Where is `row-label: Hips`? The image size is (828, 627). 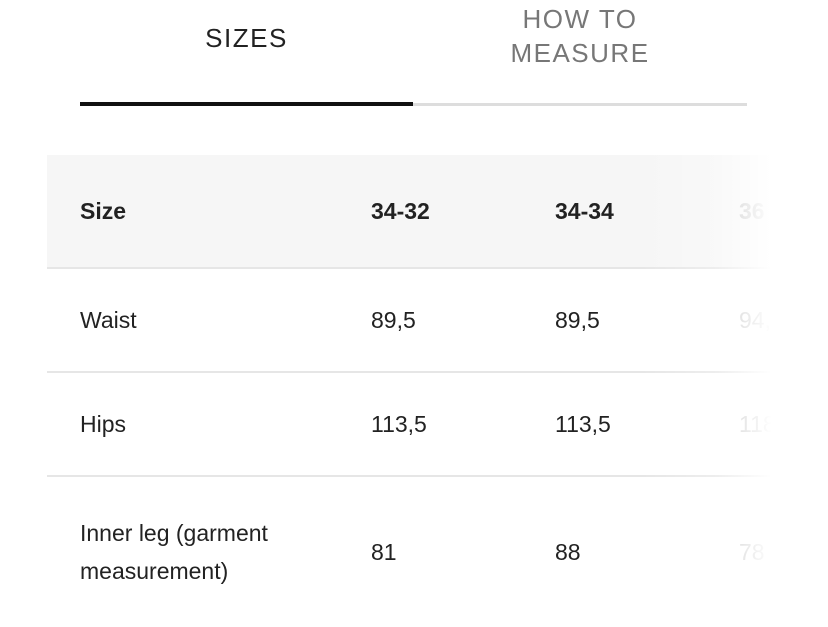 row-label: Hips is located at coordinates (103, 424).